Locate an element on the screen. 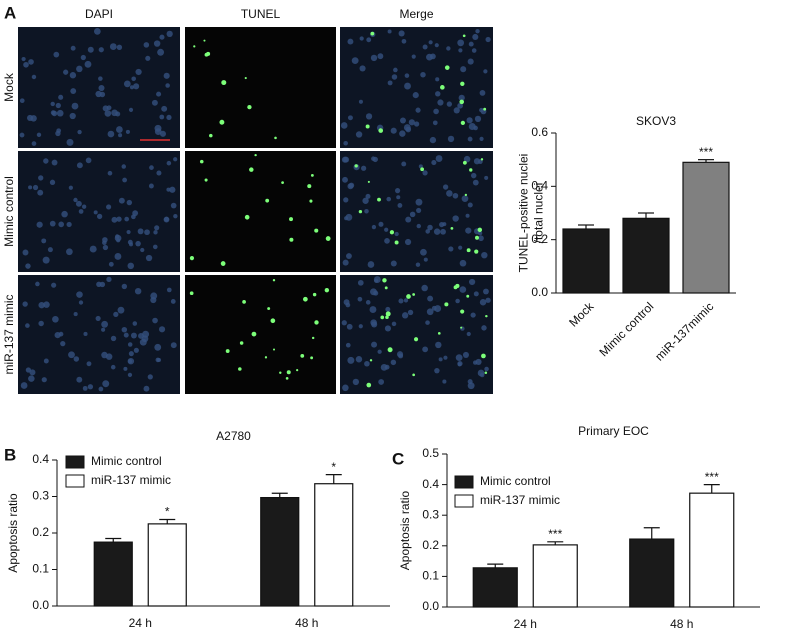  chart-title: Primary EOC is located at coordinates (613, 431).